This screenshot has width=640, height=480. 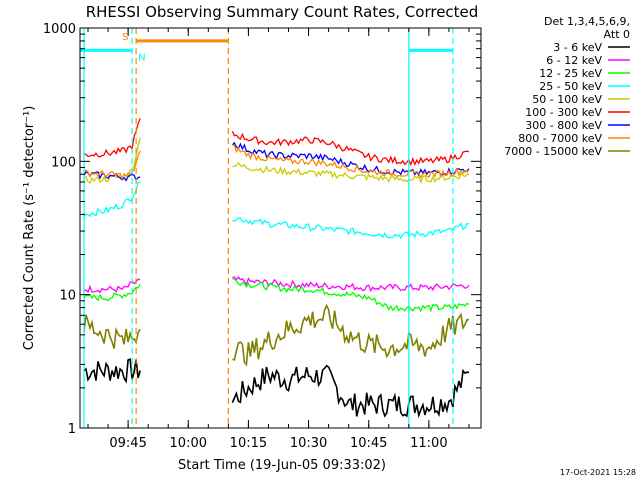 I want to click on legend-label-7: 300 - 800 keV, so click(x=563, y=125).